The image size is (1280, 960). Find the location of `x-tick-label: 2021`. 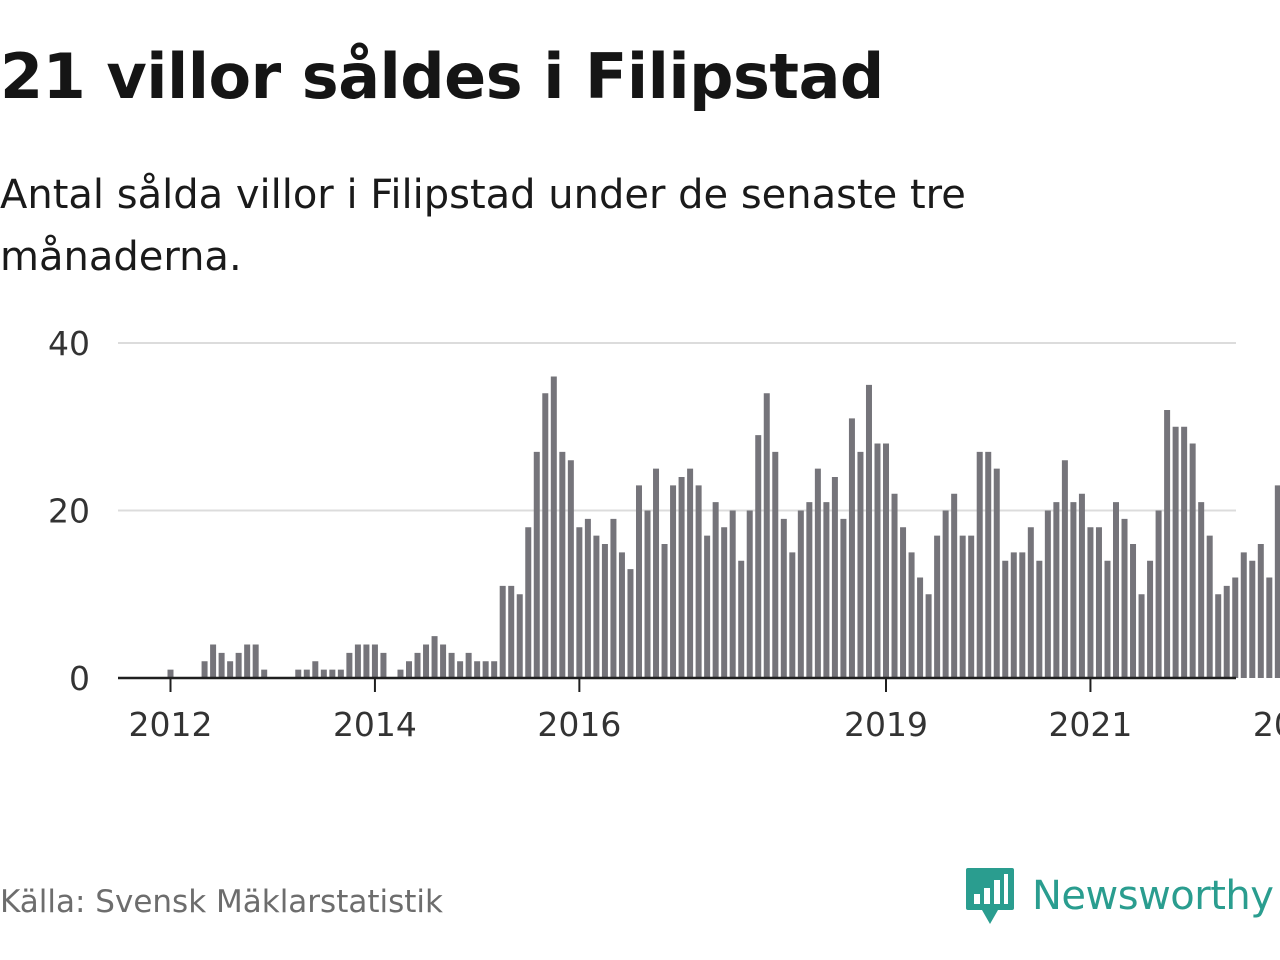

x-tick-label: 2021 is located at coordinates (1090, 724).